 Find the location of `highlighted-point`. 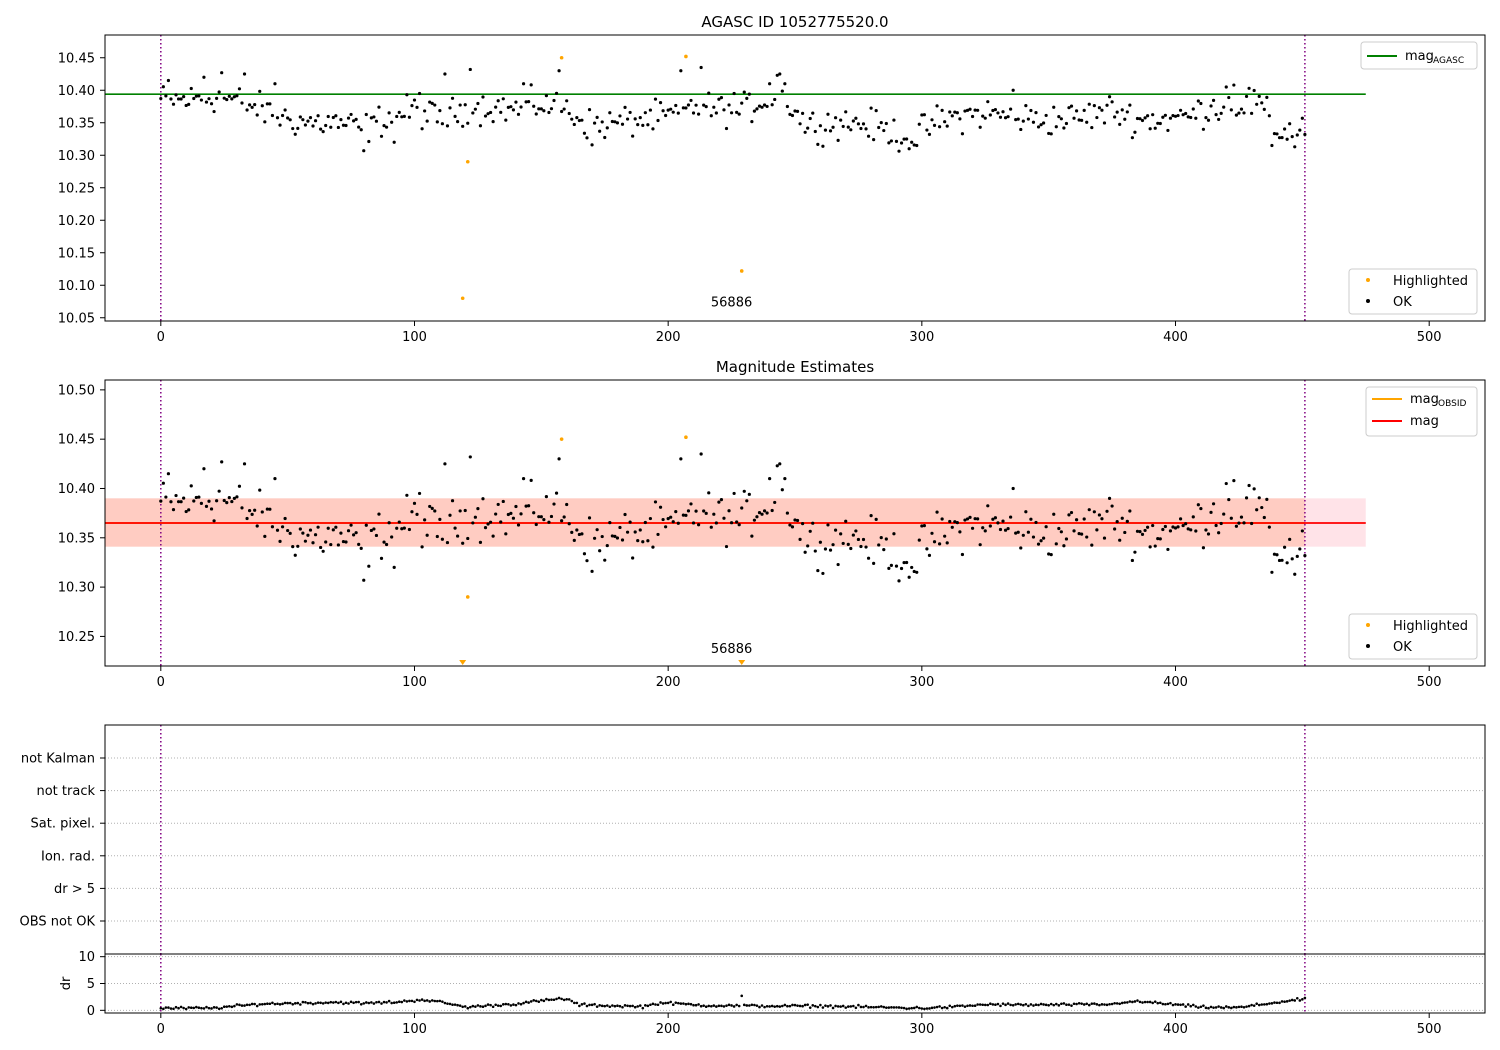

highlighted-point is located at coordinates (561, 57).